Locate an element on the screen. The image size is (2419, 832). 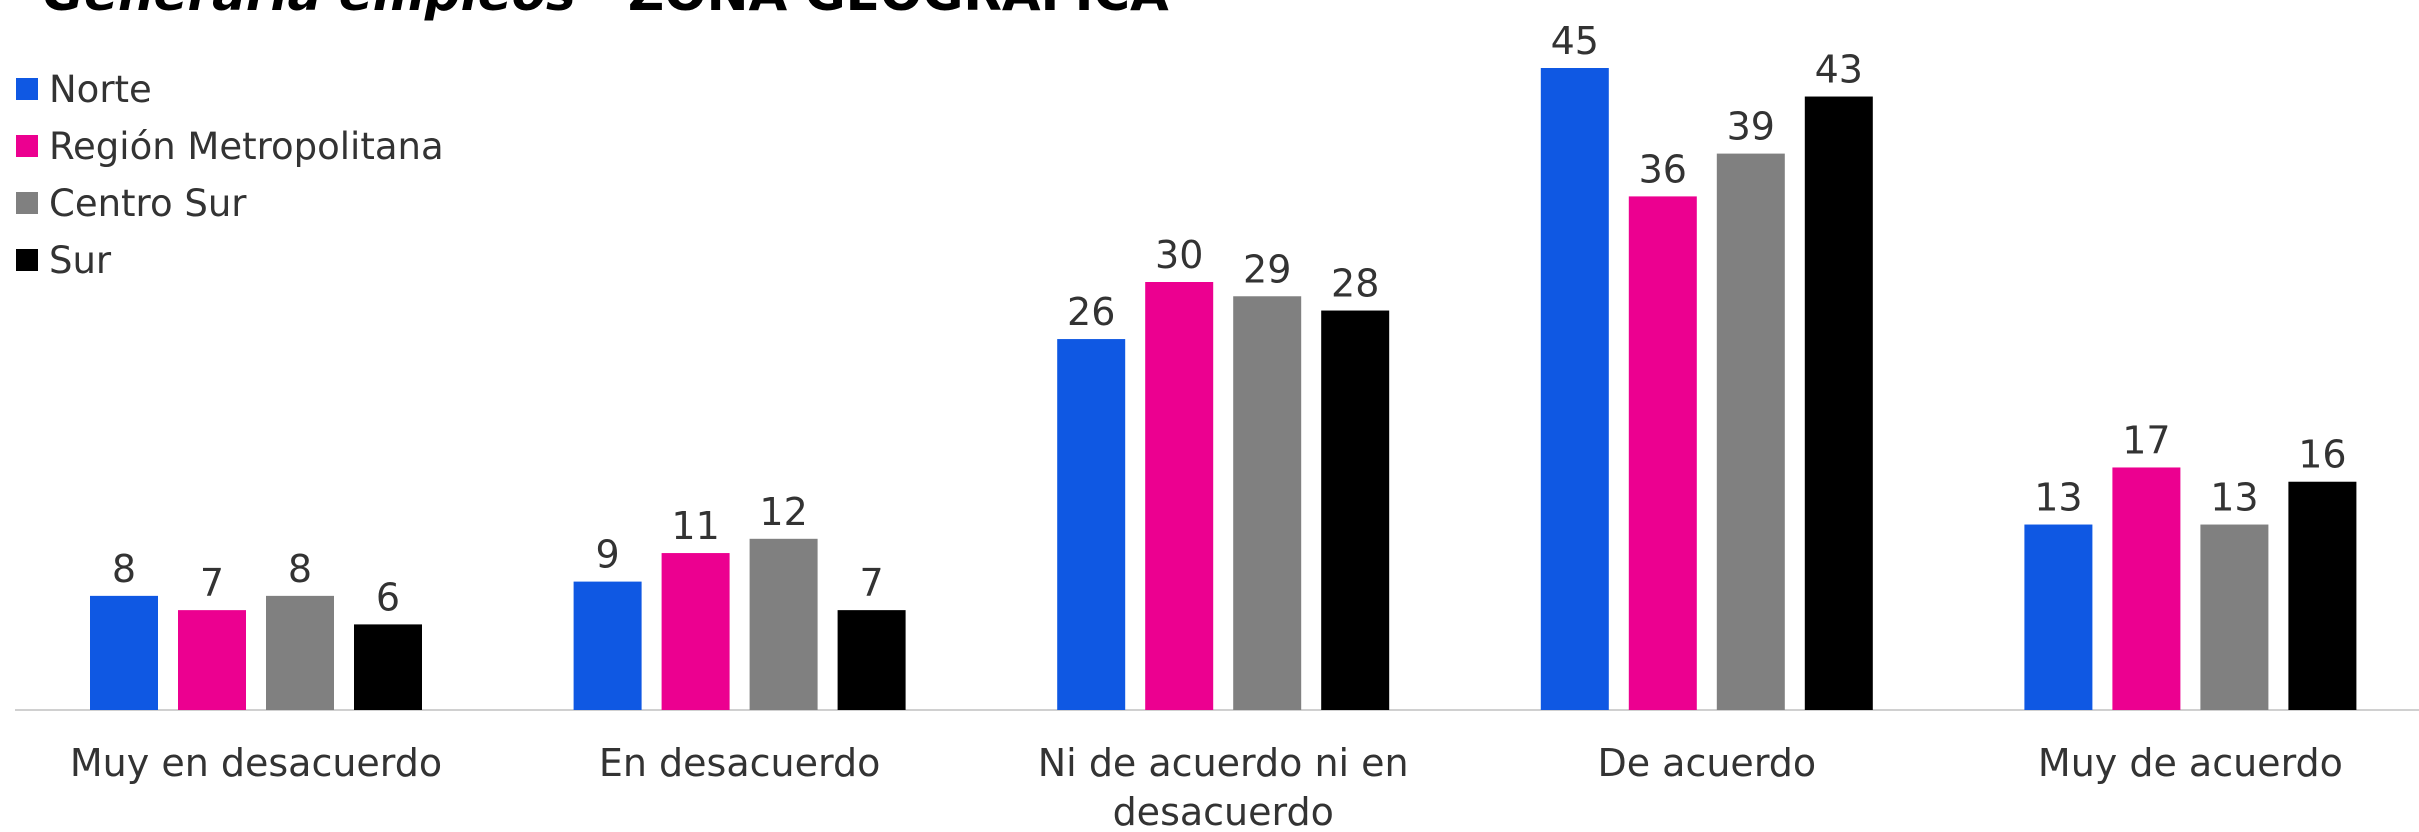
x-tick-label: De acuerdo is located at coordinates (1706, 763).